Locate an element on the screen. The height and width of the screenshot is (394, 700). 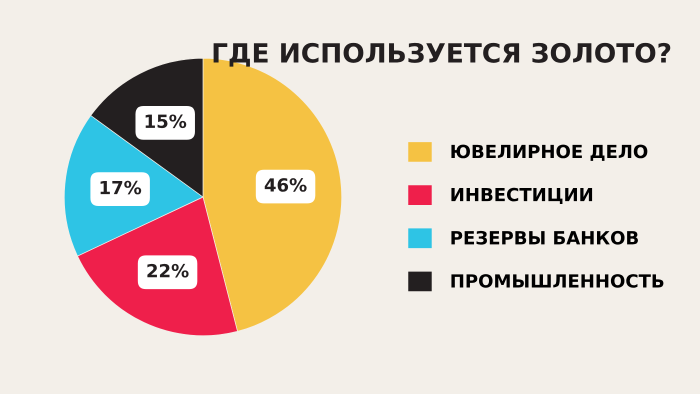
legend-label: ИНВЕСТИЦИИ is located at coordinates (521, 196).